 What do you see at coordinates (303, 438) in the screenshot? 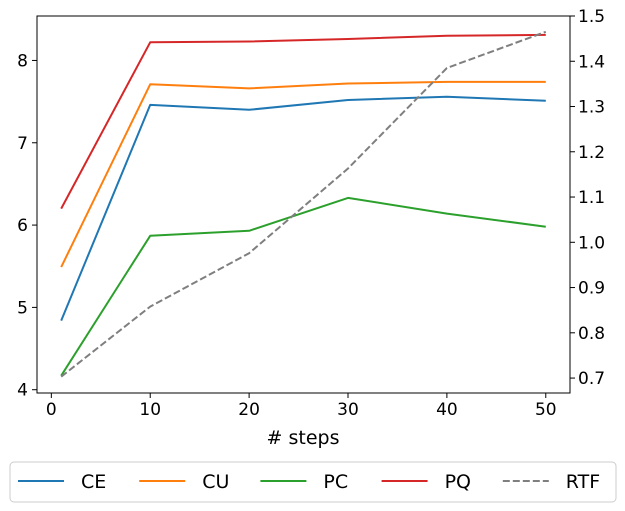
I see `x-axis-label: # steps` at bounding box center [303, 438].